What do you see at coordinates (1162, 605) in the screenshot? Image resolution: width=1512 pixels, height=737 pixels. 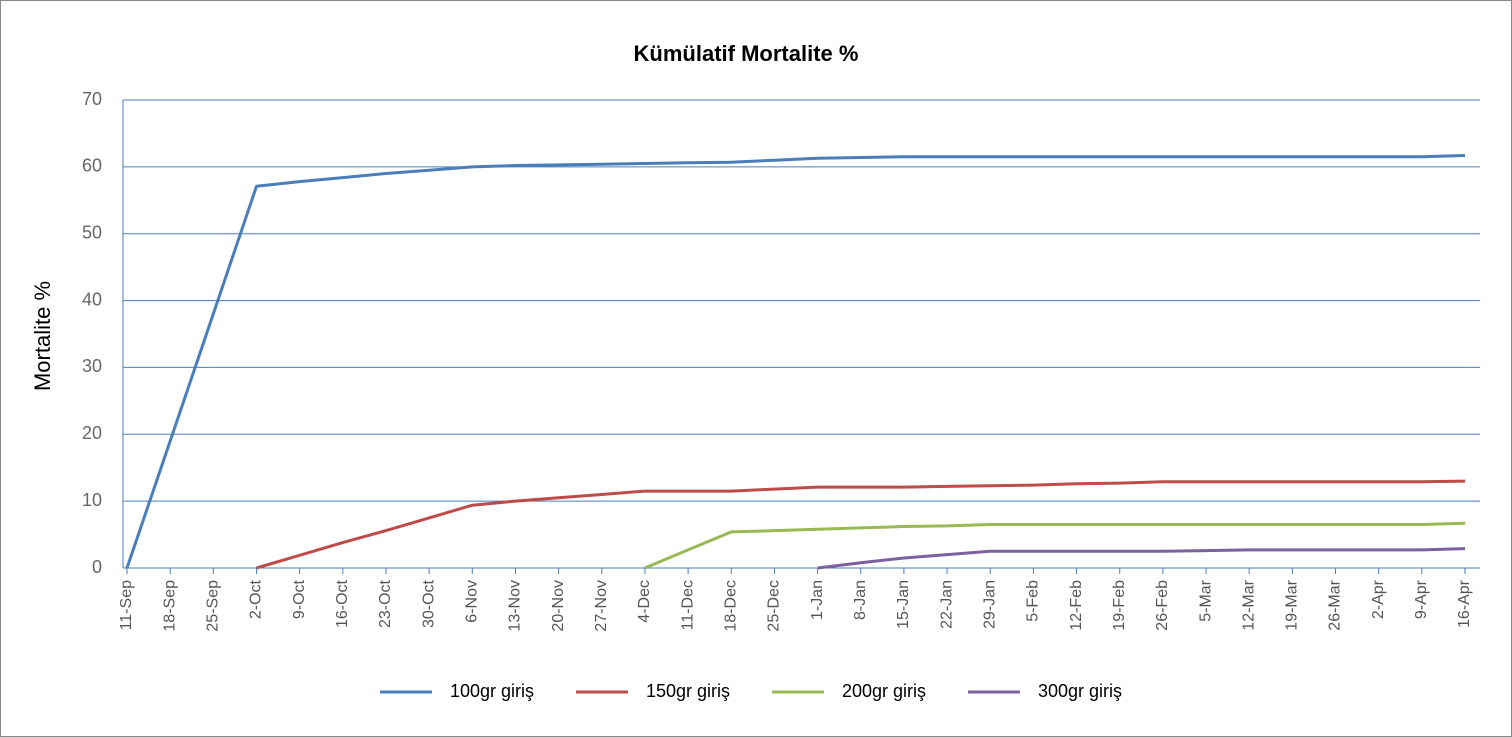 I see `x-tick-label: 26-Feb` at bounding box center [1162, 605].